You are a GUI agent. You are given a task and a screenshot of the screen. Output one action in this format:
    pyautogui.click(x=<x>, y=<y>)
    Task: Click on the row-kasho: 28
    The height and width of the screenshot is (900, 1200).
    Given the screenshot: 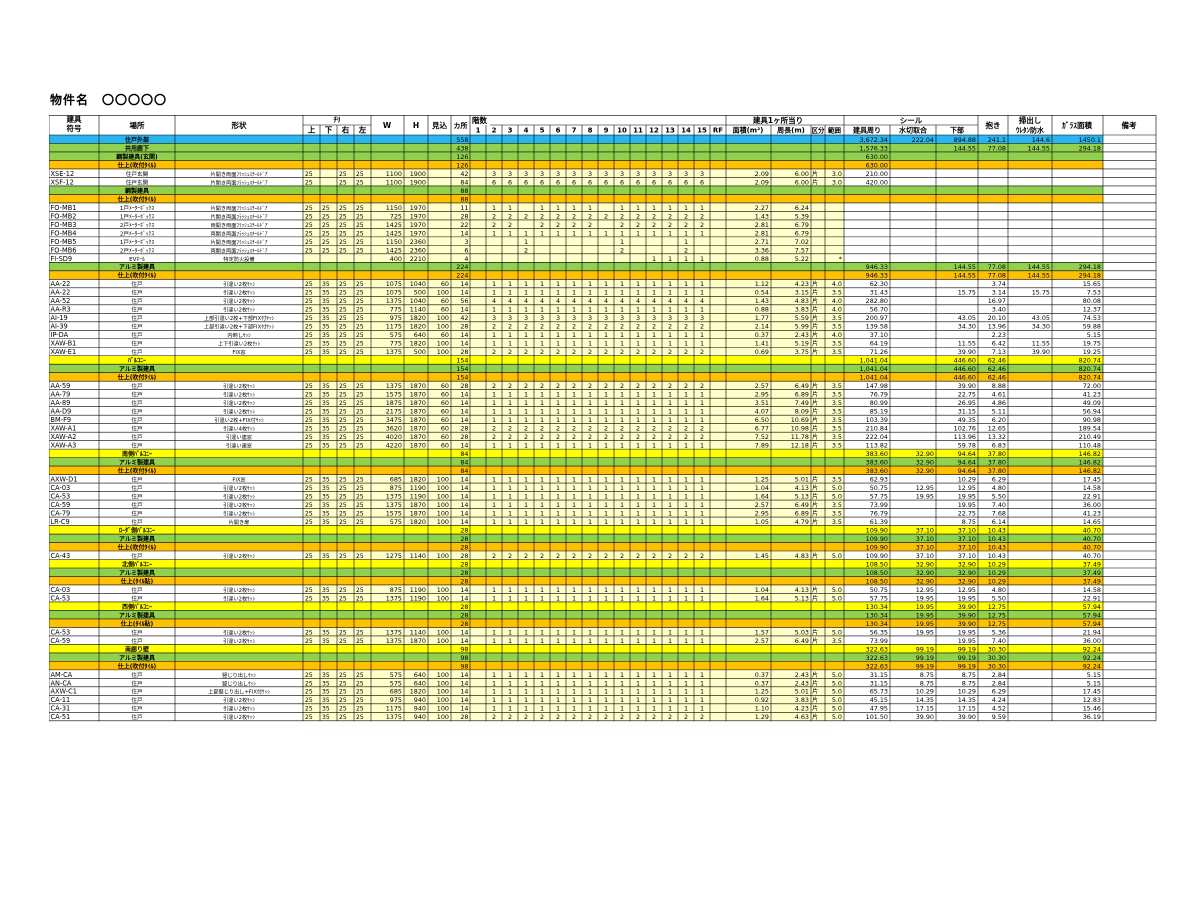 What is the action you would take?
    pyautogui.click(x=464, y=429)
    